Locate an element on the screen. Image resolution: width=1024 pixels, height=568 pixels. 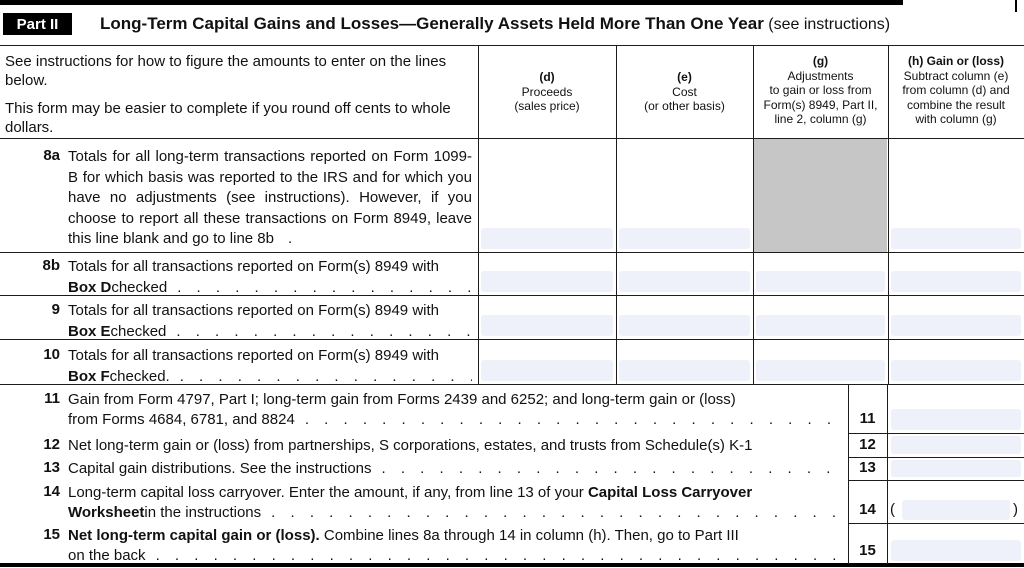
input-14-amount is located at coordinates (956, 510).